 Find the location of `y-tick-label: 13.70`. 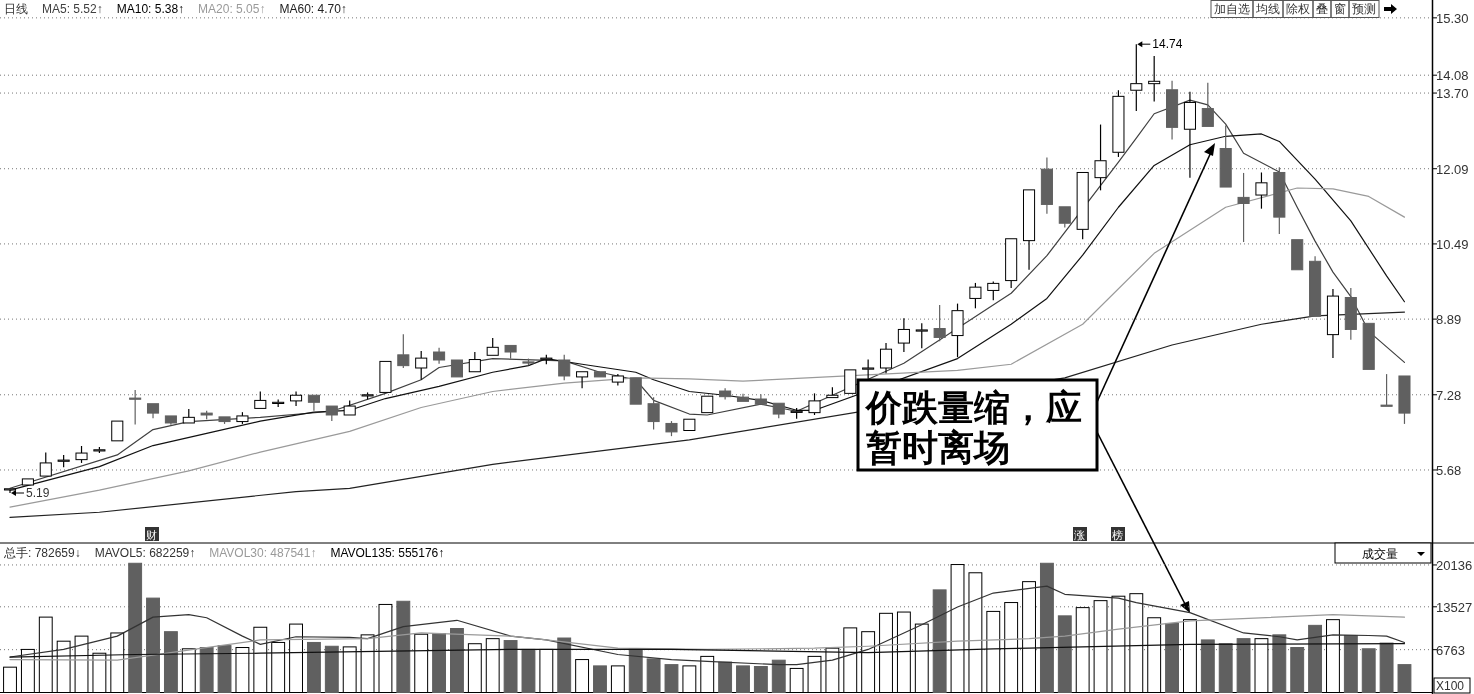

y-tick-label: 13.70 is located at coordinates (1452, 94).